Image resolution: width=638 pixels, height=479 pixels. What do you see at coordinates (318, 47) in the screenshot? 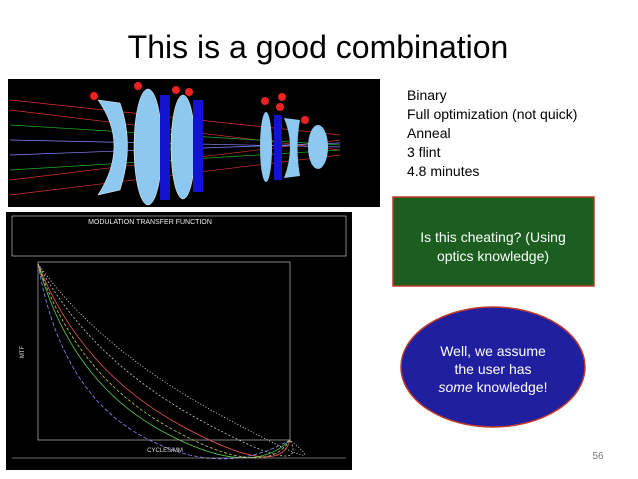
I see `slide-title: This is a good combination` at bounding box center [318, 47].